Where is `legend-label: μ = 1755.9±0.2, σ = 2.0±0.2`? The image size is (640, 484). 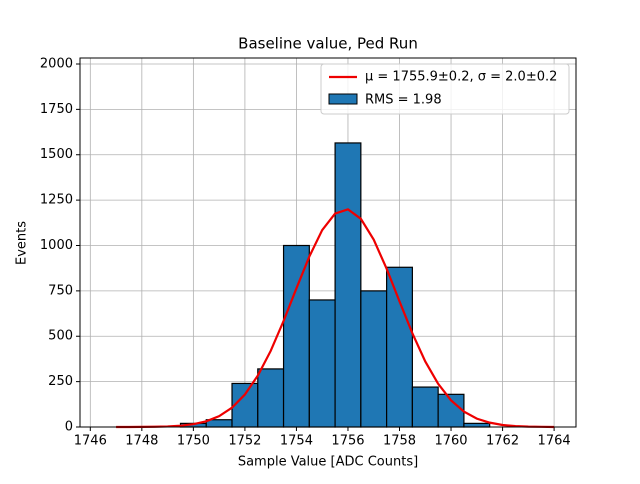 legend-label: μ = 1755.9±0.2, σ = 2.0±0.2 is located at coordinates (461, 77).